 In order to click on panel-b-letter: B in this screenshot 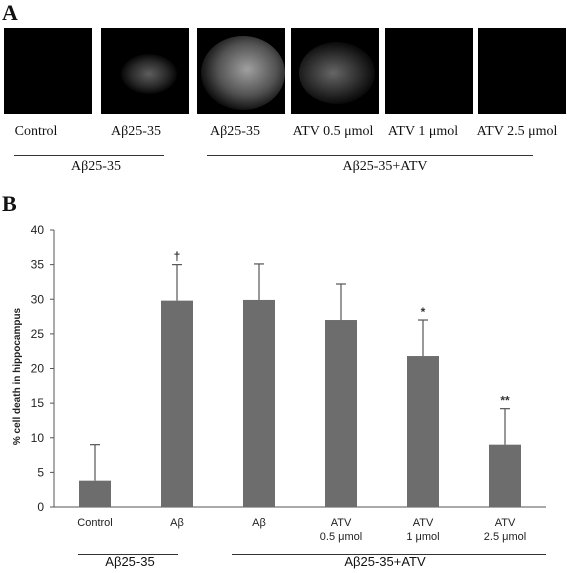, I will do `click(9, 203)`.